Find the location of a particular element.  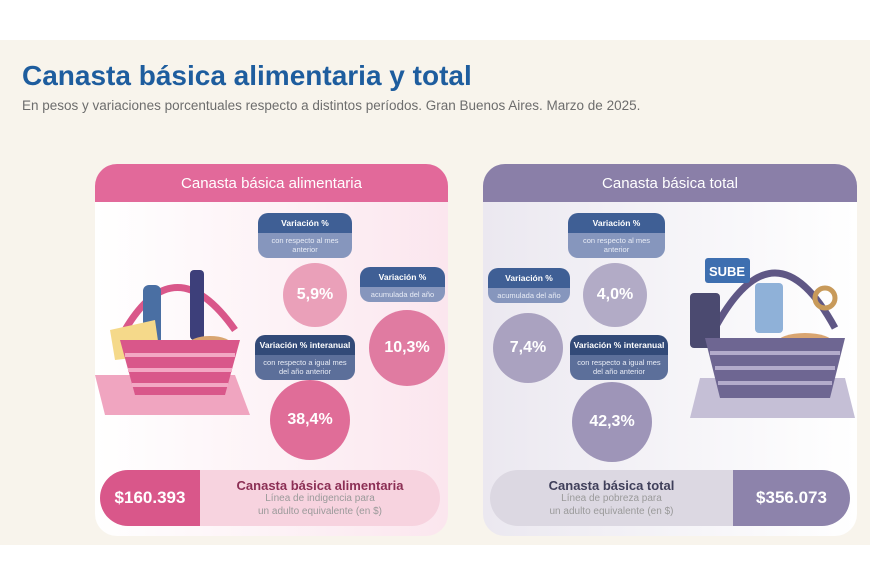

summary-title: Canasta básica alimentaria is located at coordinates (320, 485).